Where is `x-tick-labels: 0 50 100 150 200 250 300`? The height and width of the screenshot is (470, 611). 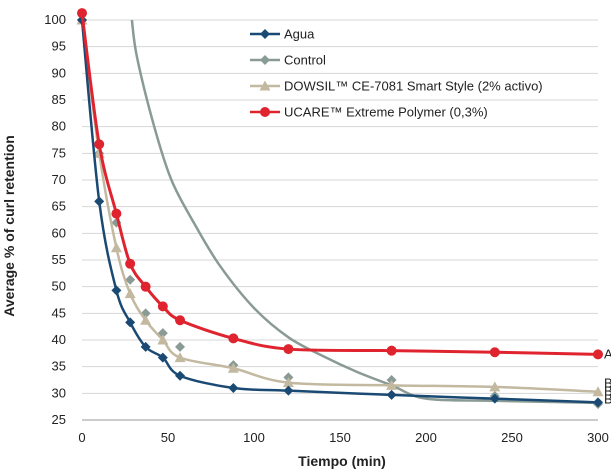 x-tick-labels: 0 50 100 150 200 250 300 is located at coordinates (343, 437).